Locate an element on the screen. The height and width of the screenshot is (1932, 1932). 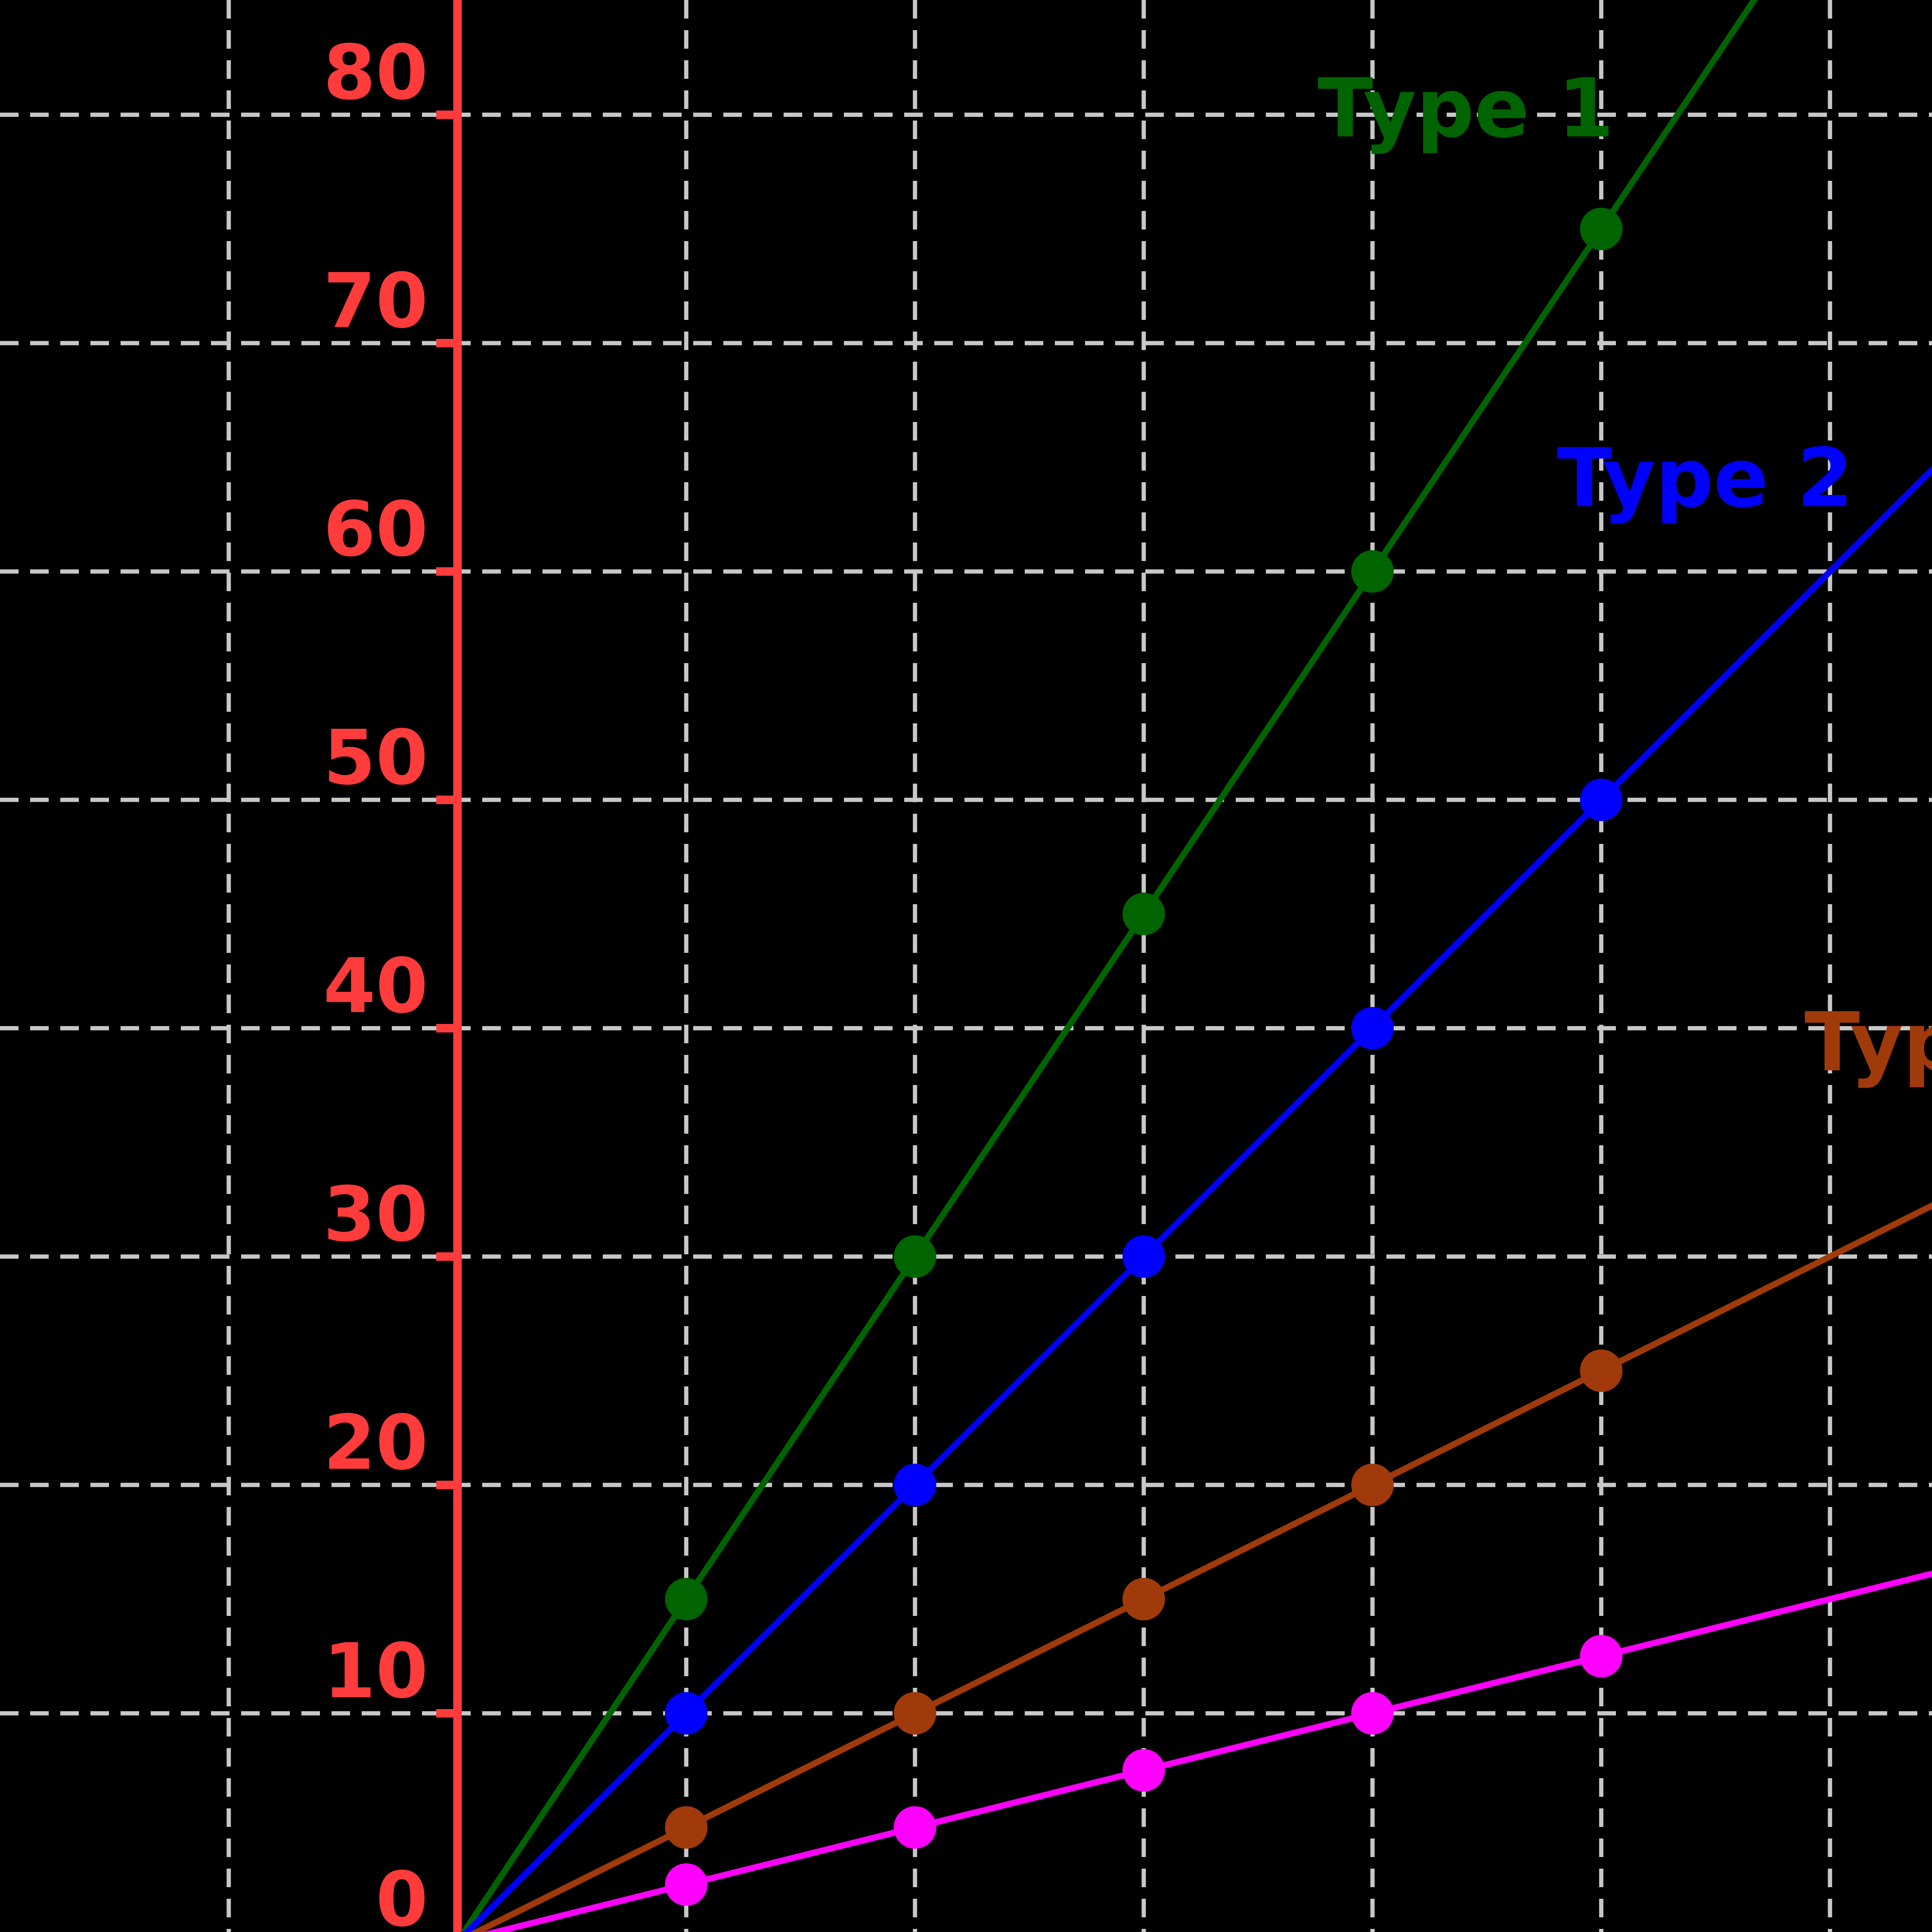
data-point-type-1-x10 is located at coordinates (915, 1256).